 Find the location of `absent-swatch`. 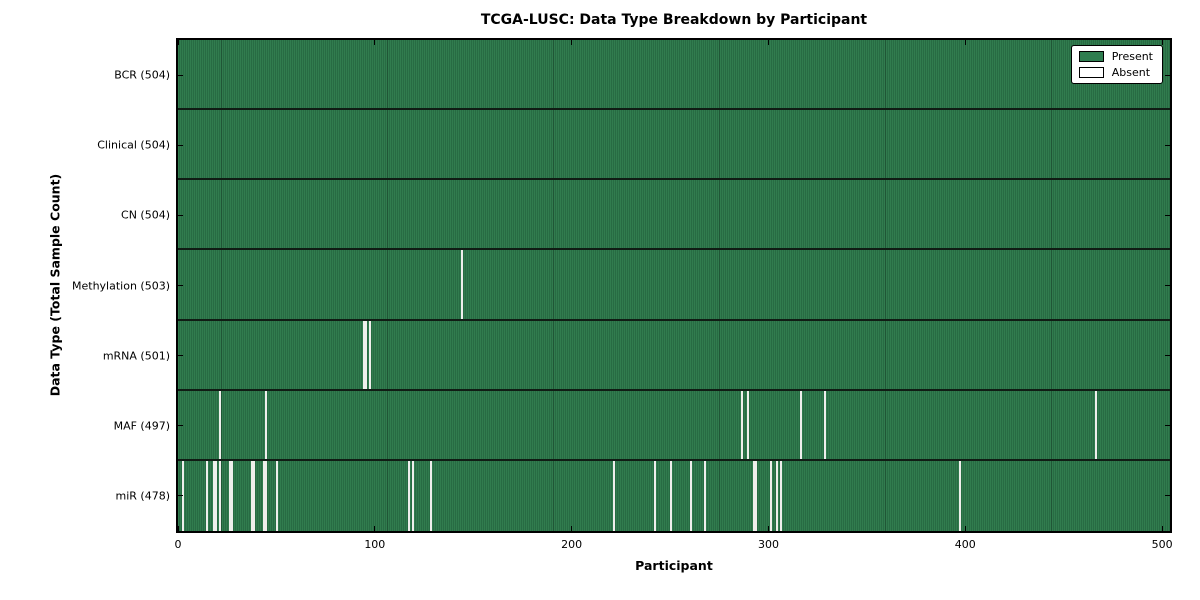

absent-swatch is located at coordinates (1091, 72).